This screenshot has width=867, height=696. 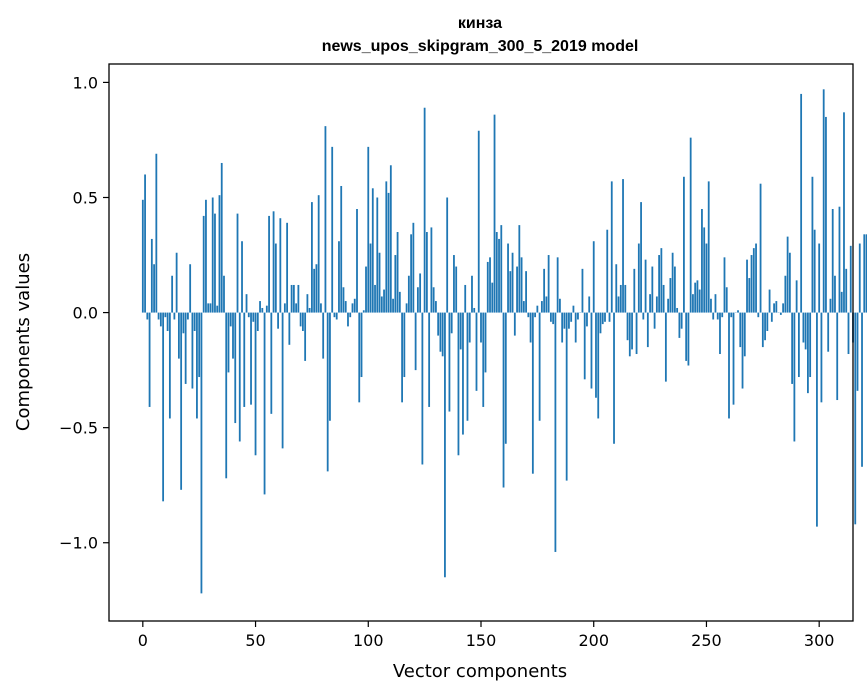 What do you see at coordinates (480, 46) in the screenshot?
I see `chart-subtitle: news_upos_skipgram_300_5_2019 model` at bounding box center [480, 46].